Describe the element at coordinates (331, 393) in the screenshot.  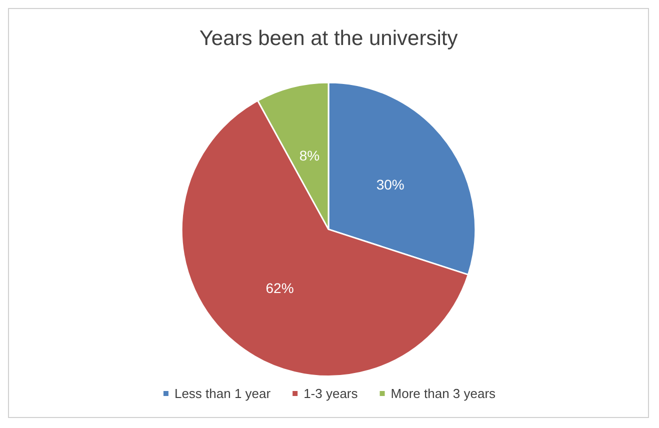
I see `legend-label: 1-3 years` at that location.